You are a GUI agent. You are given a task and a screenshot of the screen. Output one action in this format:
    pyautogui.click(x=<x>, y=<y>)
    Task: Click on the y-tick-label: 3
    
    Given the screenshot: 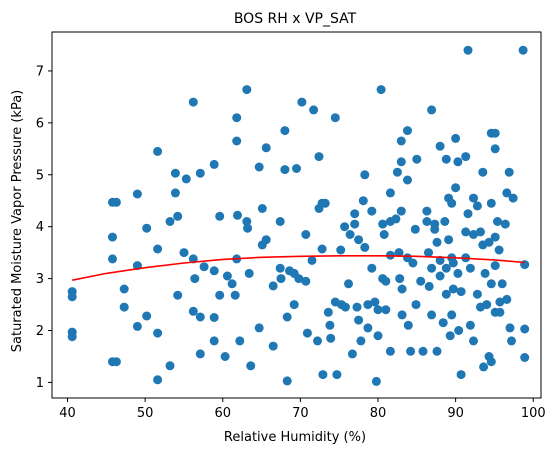 What is the action you would take?
    pyautogui.click(x=40, y=279)
    